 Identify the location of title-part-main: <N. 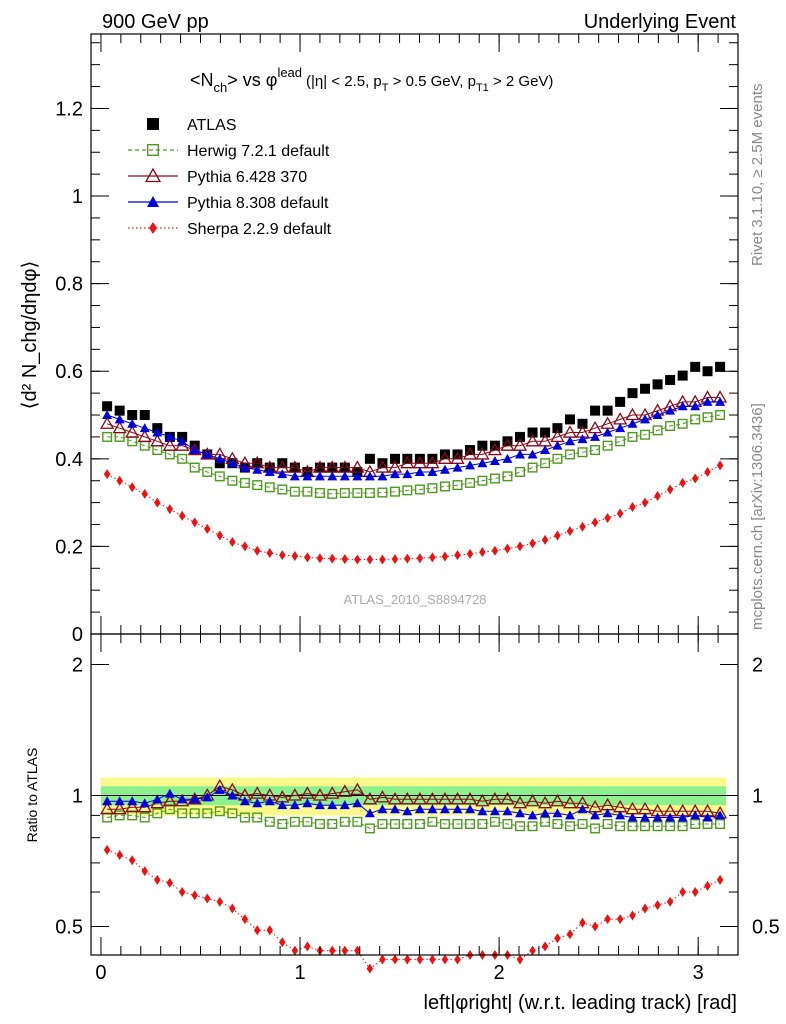
(202, 80).